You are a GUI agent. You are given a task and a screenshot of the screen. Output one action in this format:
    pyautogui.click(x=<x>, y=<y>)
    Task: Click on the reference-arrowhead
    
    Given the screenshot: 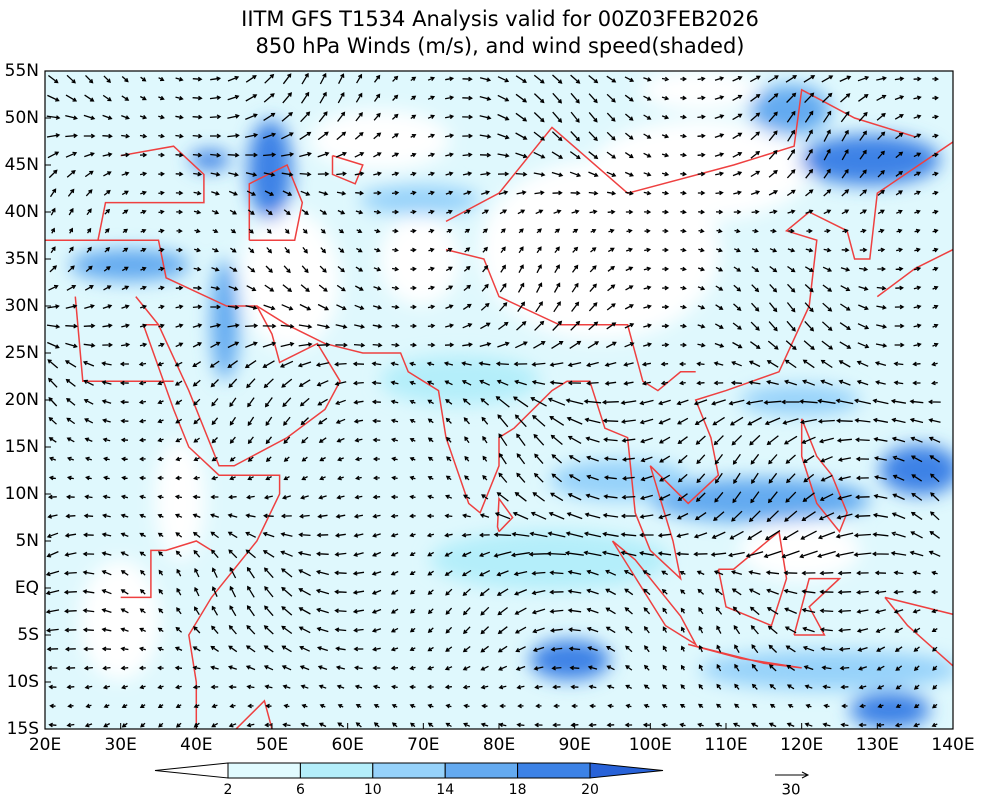 What is the action you would take?
    pyautogui.click(x=805, y=775)
    